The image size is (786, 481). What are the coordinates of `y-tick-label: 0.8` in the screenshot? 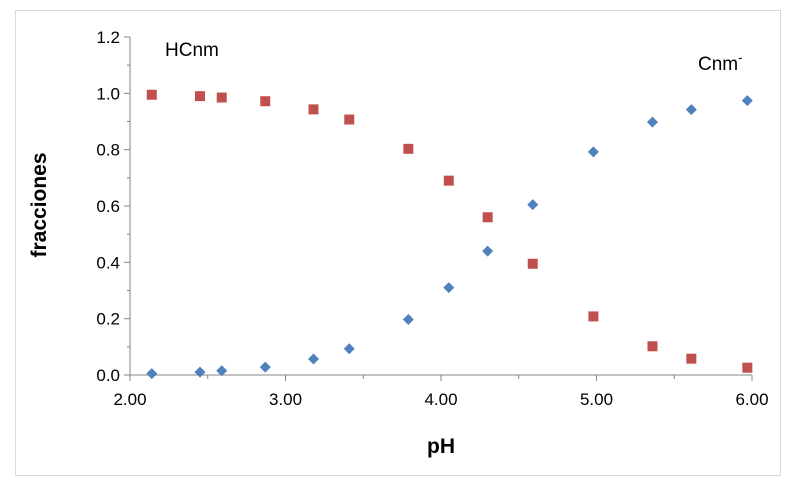 It's located at (108, 150).